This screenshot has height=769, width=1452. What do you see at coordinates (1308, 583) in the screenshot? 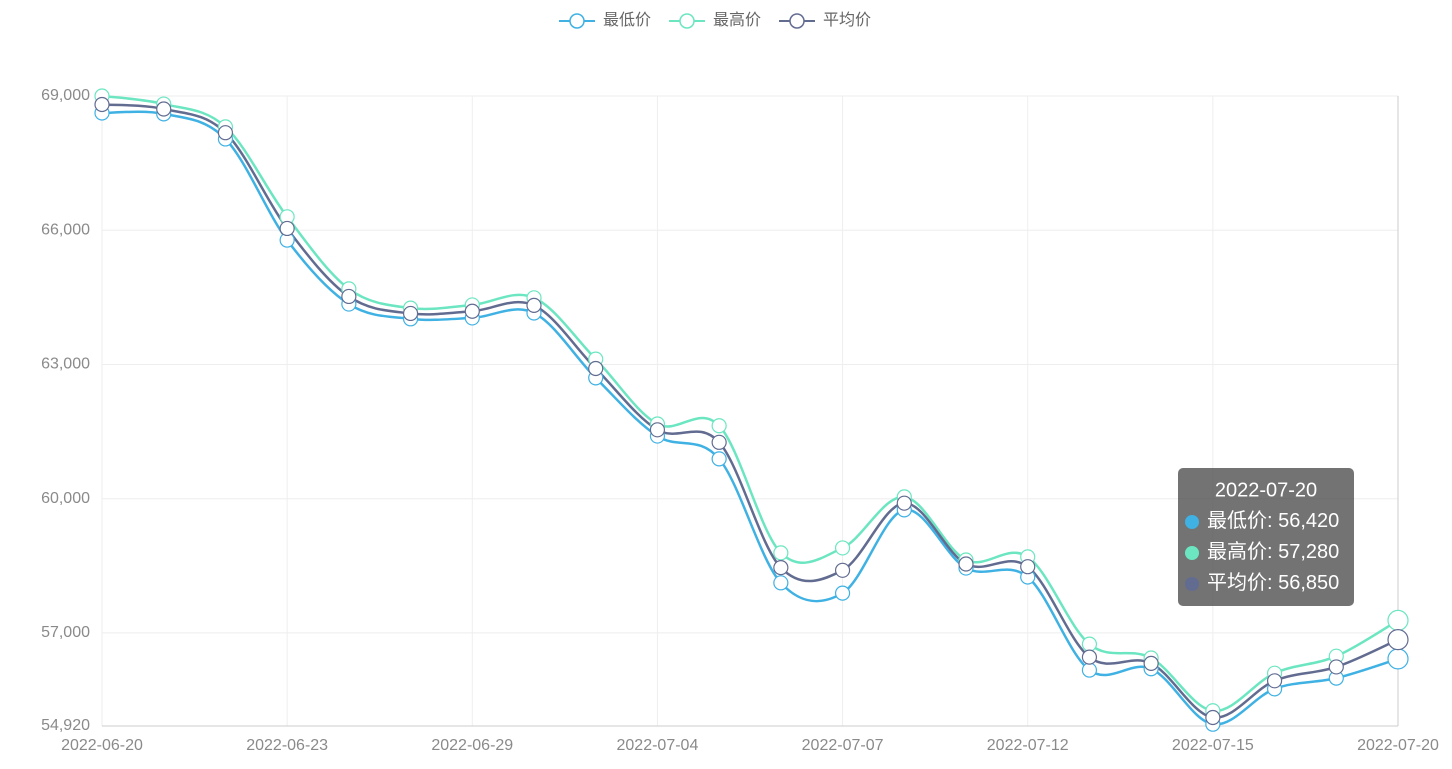
I see `tooltip-value: 56,850` at bounding box center [1308, 583].